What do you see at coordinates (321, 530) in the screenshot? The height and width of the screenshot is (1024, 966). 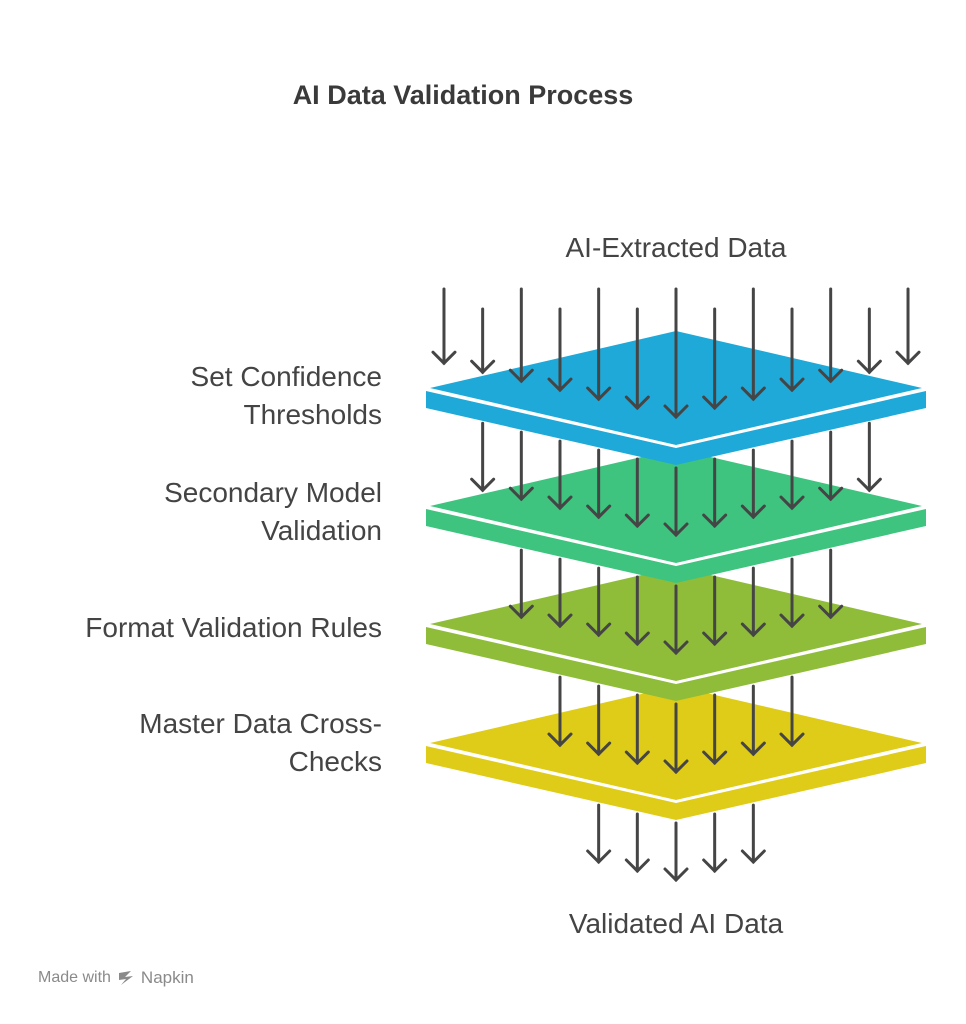 I see `label-line: Validation` at bounding box center [321, 530].